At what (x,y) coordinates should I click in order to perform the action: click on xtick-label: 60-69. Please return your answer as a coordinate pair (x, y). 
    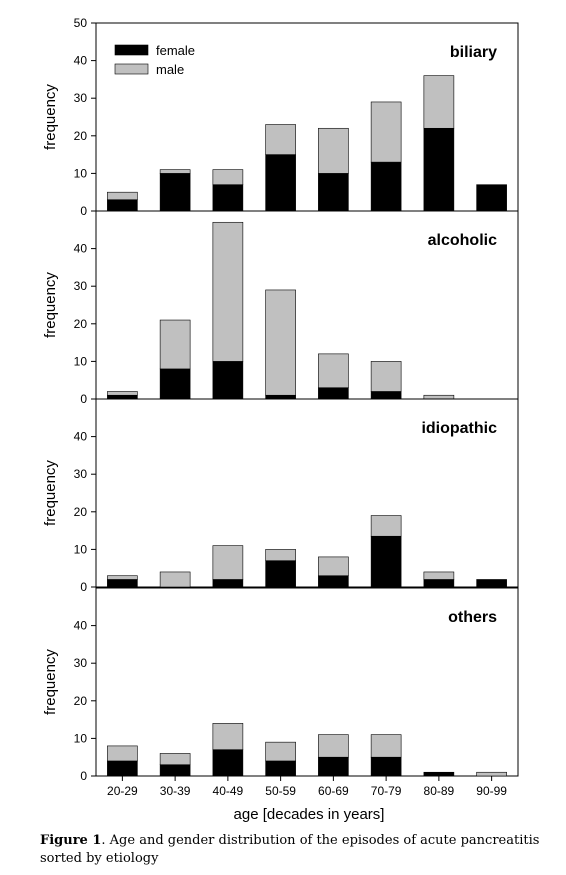
    Looking at the image, I should click on (333, 791).